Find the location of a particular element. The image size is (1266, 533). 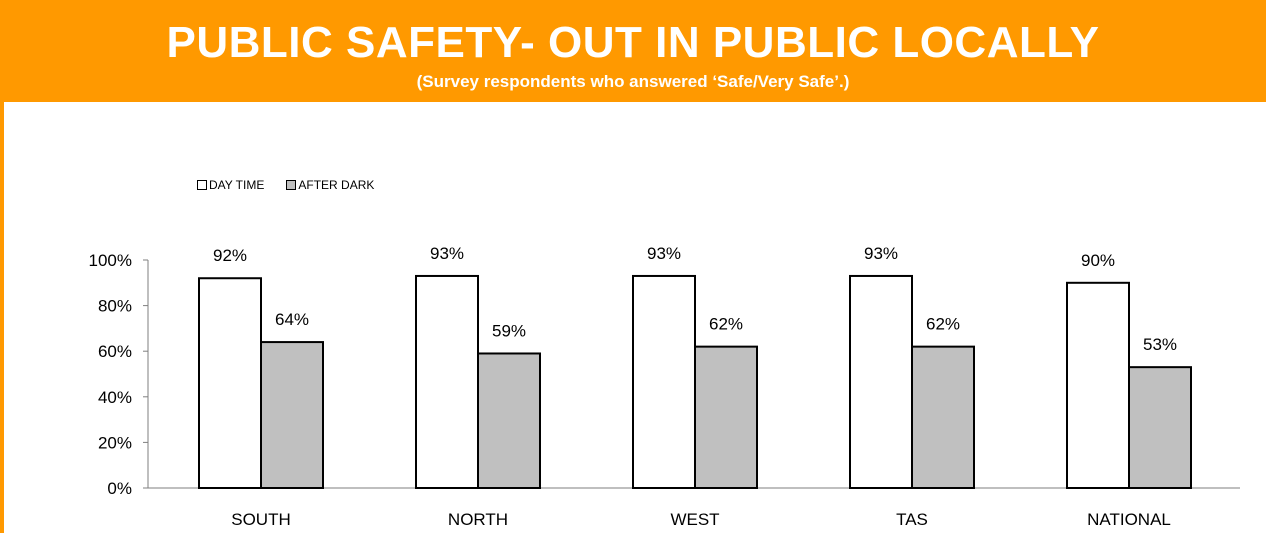

data-label-day-time: 90% is located at coordinates (1098, 260).